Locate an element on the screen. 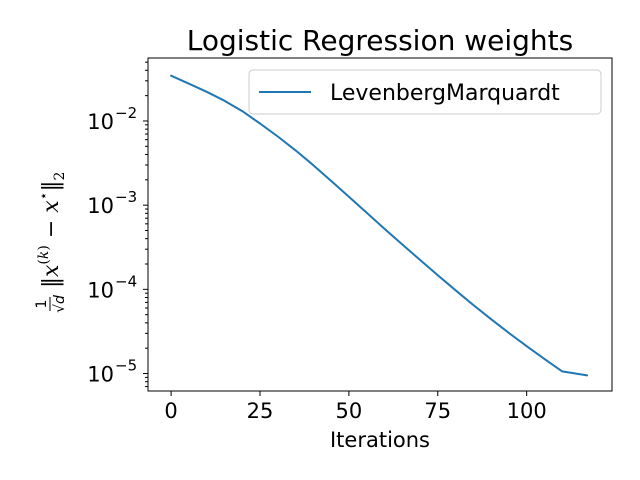  legend-box is located at coordinates (425, 92).